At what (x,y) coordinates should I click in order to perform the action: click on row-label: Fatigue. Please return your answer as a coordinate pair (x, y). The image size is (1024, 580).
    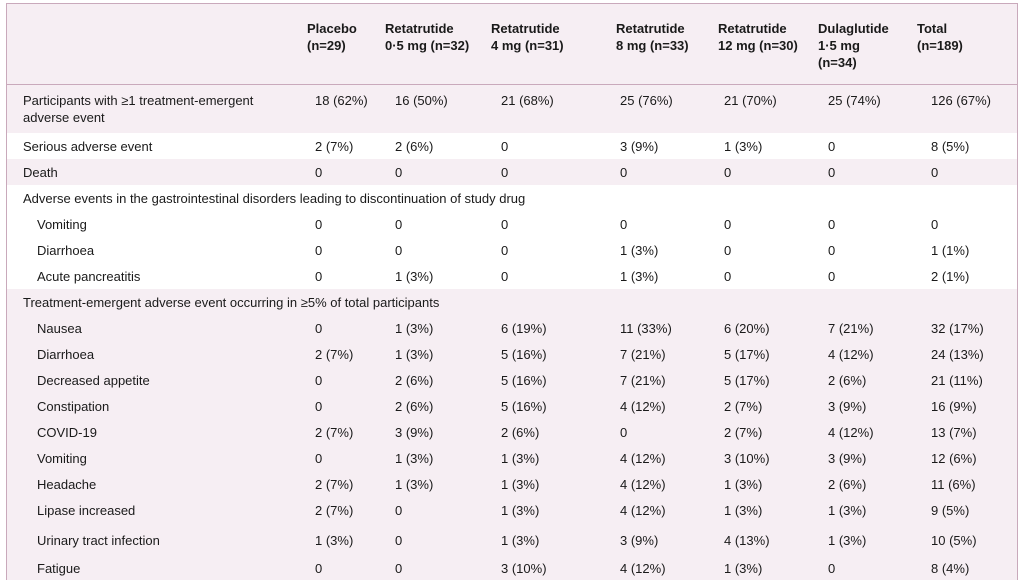
    Looking at the image, I should click on (59, 568).